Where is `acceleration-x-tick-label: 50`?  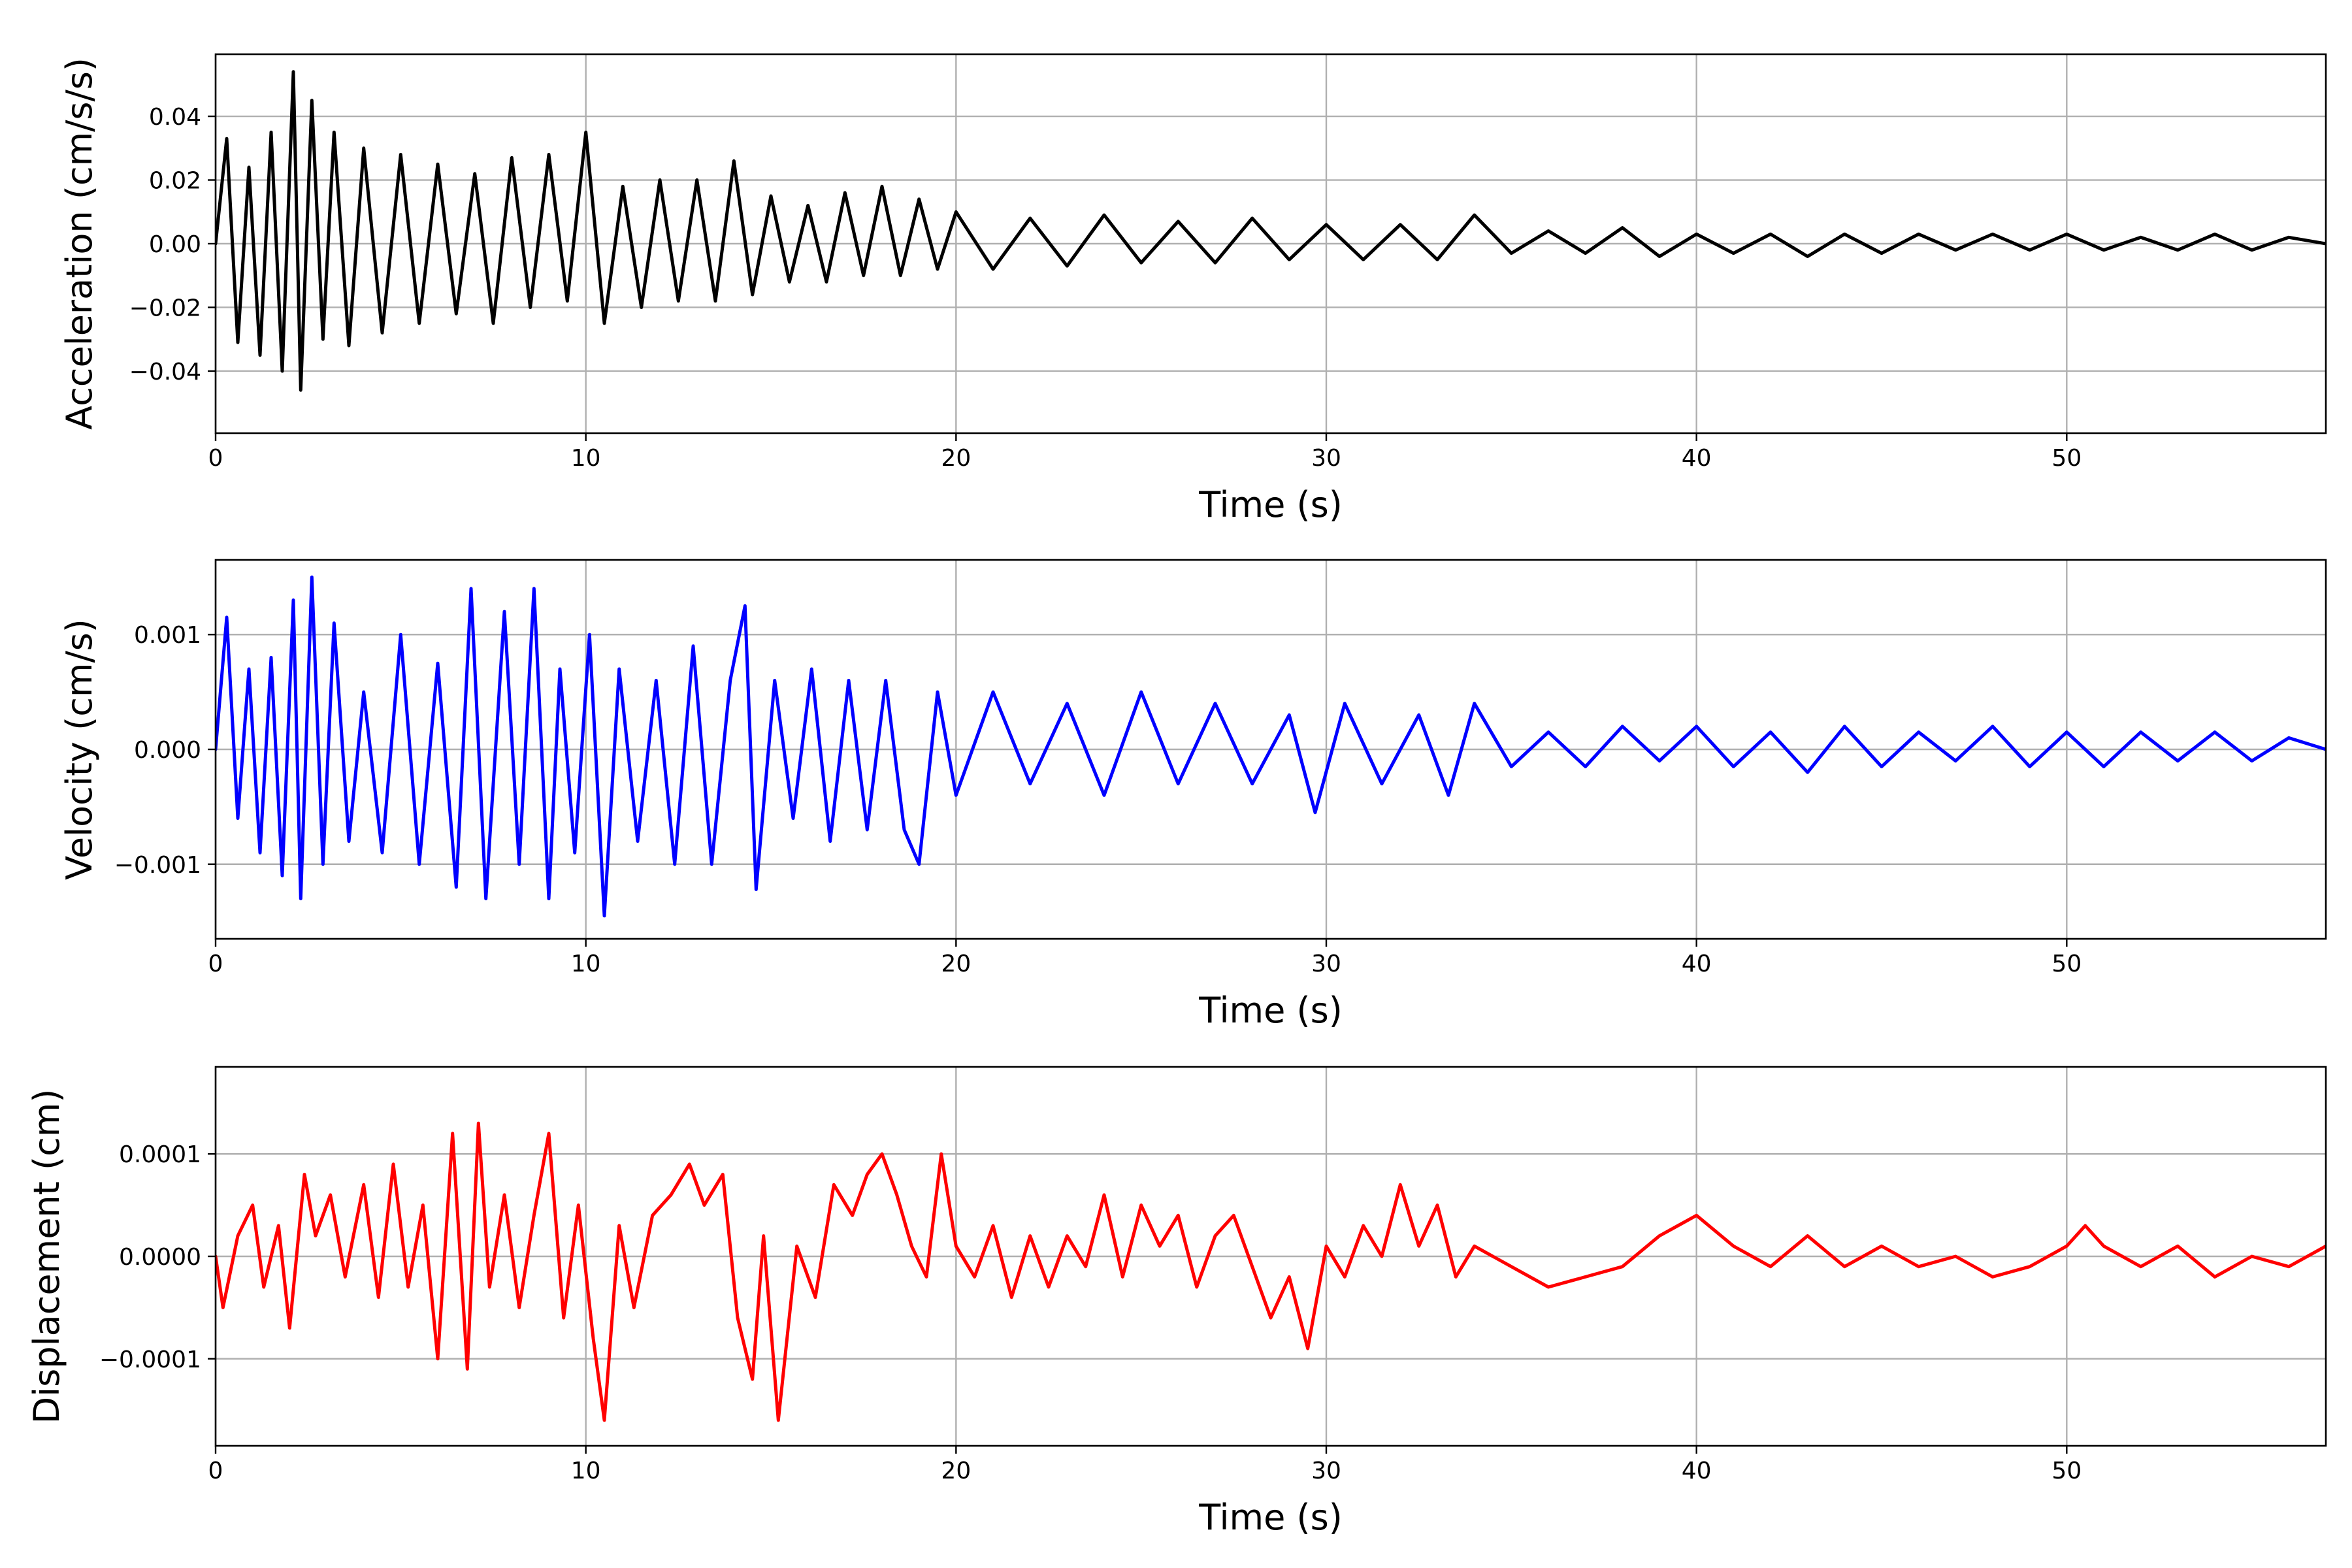 acceleration-x-tick-label: 50 is located at coordinates (2066, 458).